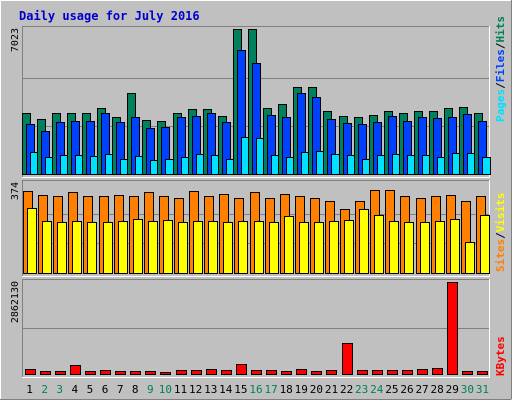  I want to click on x-tick-label-day-5: 5, so click(90, 389).